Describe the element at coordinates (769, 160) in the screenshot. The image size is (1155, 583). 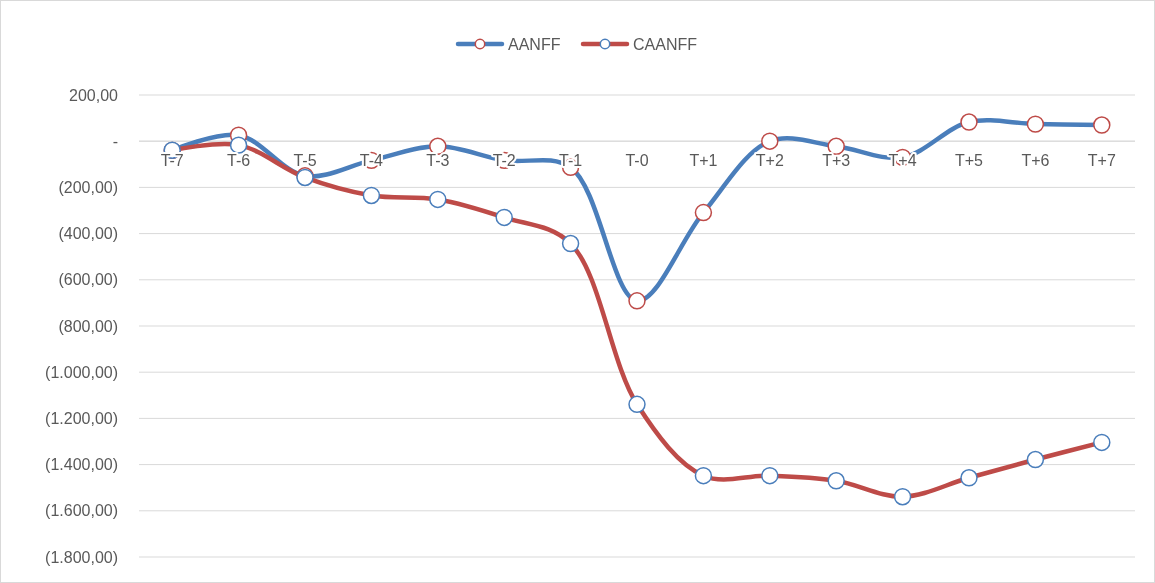
I see `x-tick-label: T+2` at that location.